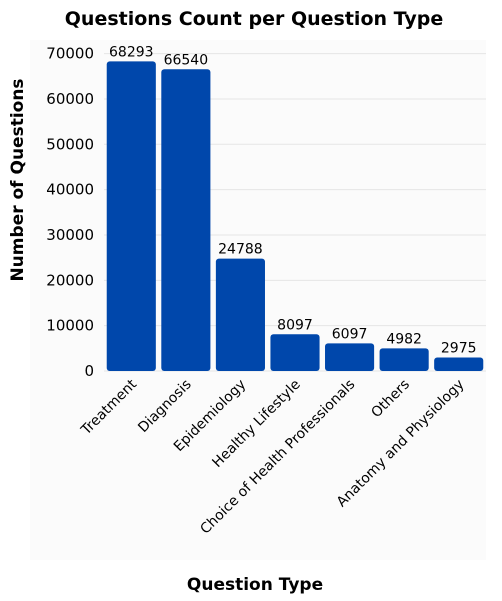 The width and height of the screenshot is (502, 601). Describe the element at coordinates (89, 371) in the screenshot. I see `y-tick-label: 0` at that location.